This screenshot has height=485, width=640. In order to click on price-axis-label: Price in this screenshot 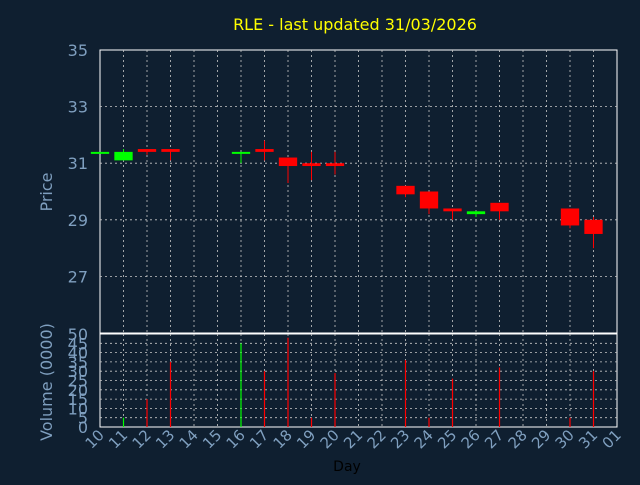, I will do `click(46, 191)`.